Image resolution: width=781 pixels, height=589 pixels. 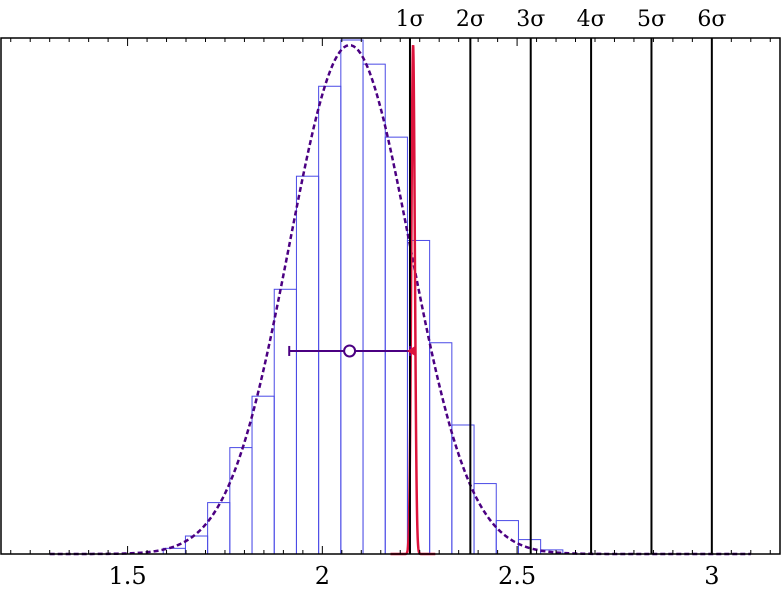 I want to click on error-bar, so click(x=352, y=351).